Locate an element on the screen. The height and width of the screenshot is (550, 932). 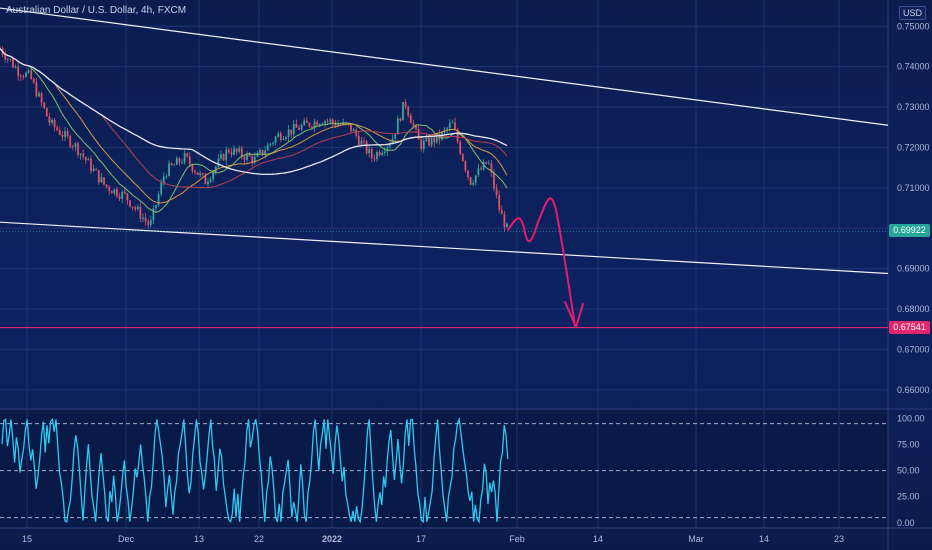
level-price-tag: 0.67541 is located at coordinates (909, 327).